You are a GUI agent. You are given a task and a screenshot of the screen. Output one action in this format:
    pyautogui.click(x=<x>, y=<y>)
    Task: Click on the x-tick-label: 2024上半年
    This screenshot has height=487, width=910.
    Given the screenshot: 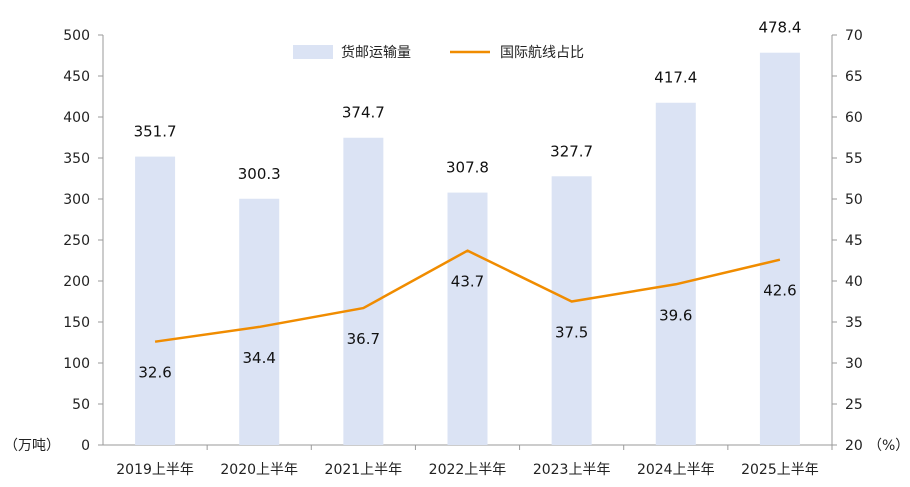 What is the action you would take?
    pyautogui.click(x=676, y=470)
    